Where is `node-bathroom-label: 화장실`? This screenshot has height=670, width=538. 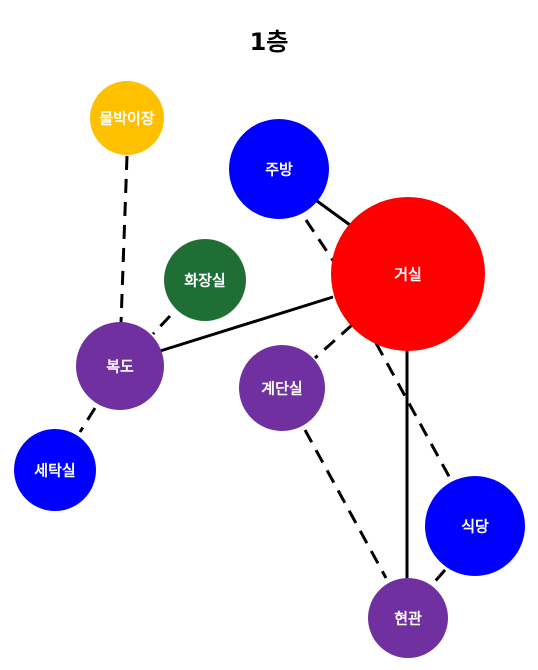 node-bathroom-label: 화장실 is located at coordinates (204, 281).